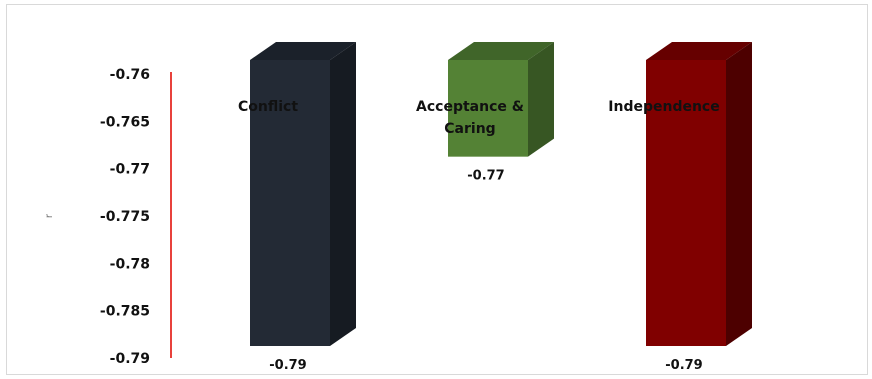  Describe the element at coordinates (130, 359) in the screenshot. I see `y-tick-label: -0.79` at that location.